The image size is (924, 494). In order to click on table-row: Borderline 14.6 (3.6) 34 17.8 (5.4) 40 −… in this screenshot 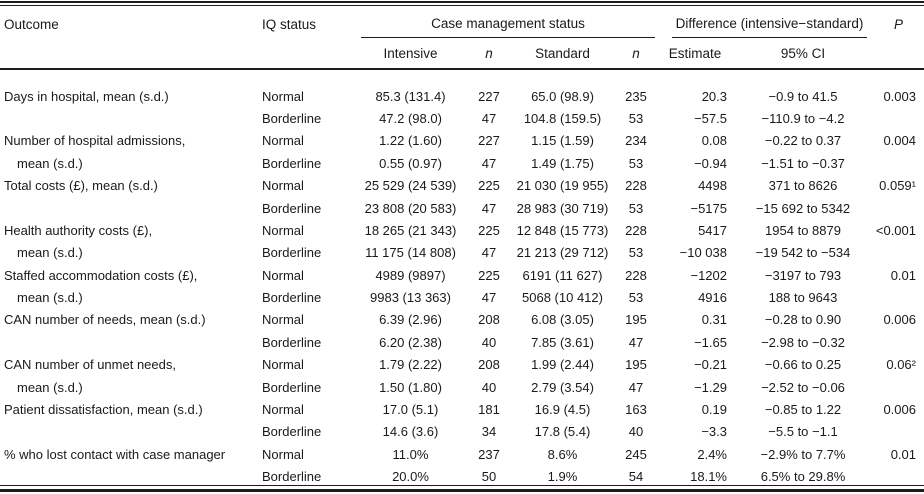, I will do `click(462, 432)`.